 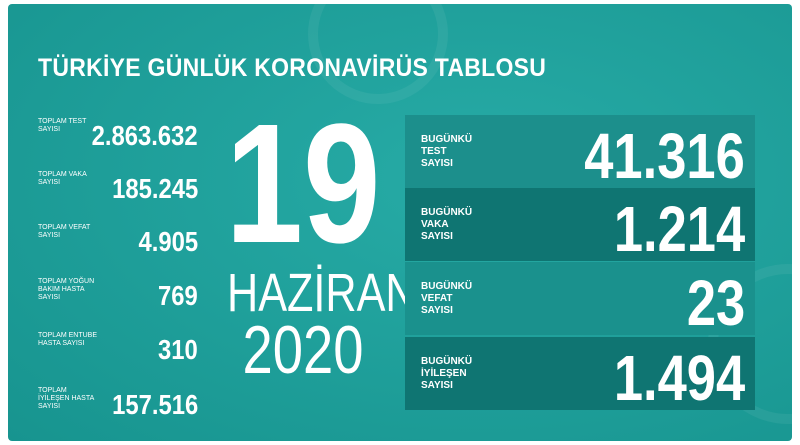 I want to click on label: TOPLAM ENTUBE HASTA SAYISI, so click(x=67, y=339).